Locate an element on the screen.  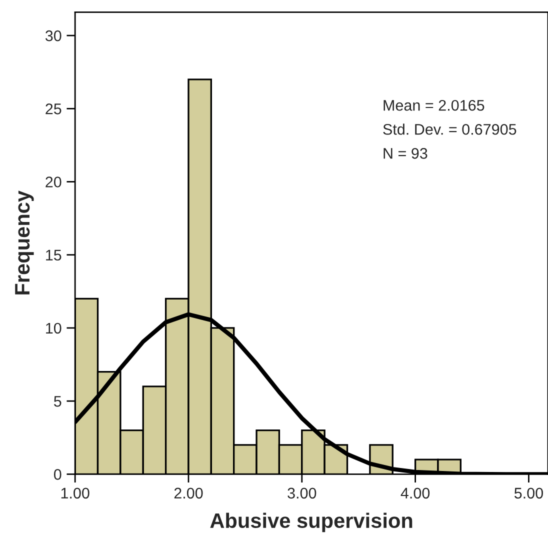
x-tick-label: 1.00 is located at coordinates (75, 493).